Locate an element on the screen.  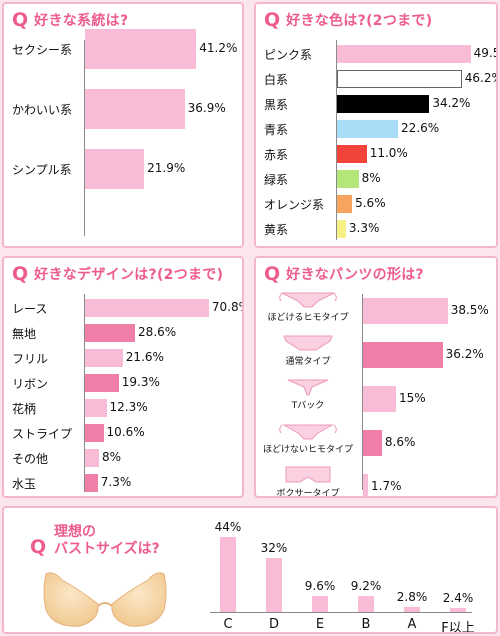
value-label: 34.2% is located at coordinates (451, 103).